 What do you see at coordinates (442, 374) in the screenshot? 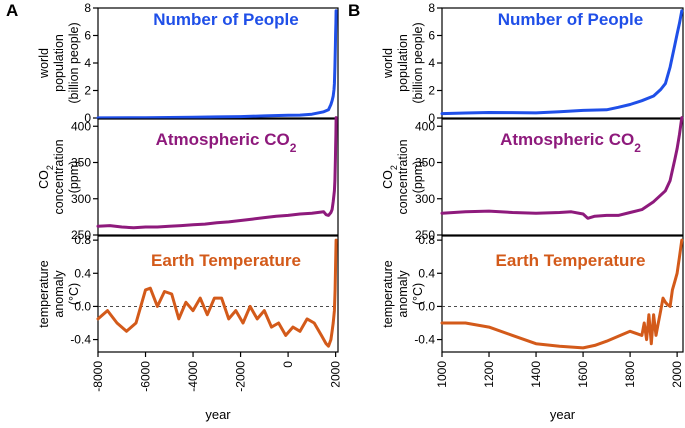
I see `x-tick-label: 1000` at bounding box center [442, 374].